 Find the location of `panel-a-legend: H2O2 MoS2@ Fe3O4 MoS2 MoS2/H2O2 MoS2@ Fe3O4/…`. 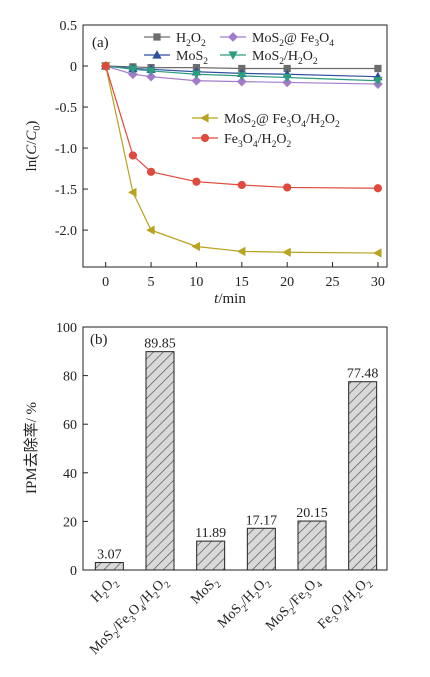

panel-a-legend: H2O2 MoS2@ Fe3O4 MoS2 MoS2/H2O2 MoS2@ Fe3O4/… is located at coordinates (242, 90).